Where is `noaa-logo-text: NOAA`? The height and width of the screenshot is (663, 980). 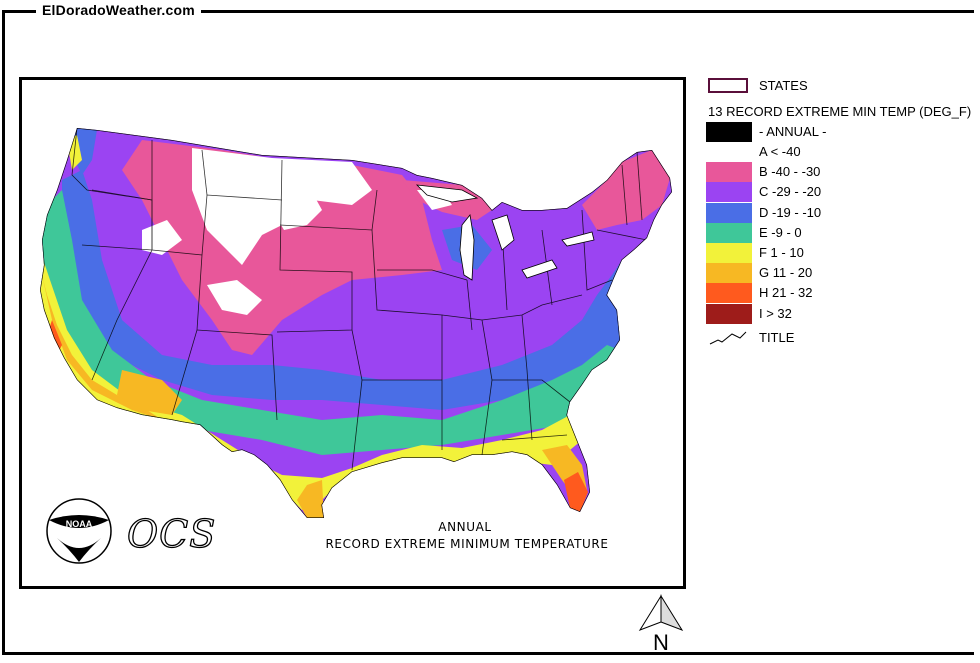
noaa-logo-text: NOAA is located at coordinates (79, 524).